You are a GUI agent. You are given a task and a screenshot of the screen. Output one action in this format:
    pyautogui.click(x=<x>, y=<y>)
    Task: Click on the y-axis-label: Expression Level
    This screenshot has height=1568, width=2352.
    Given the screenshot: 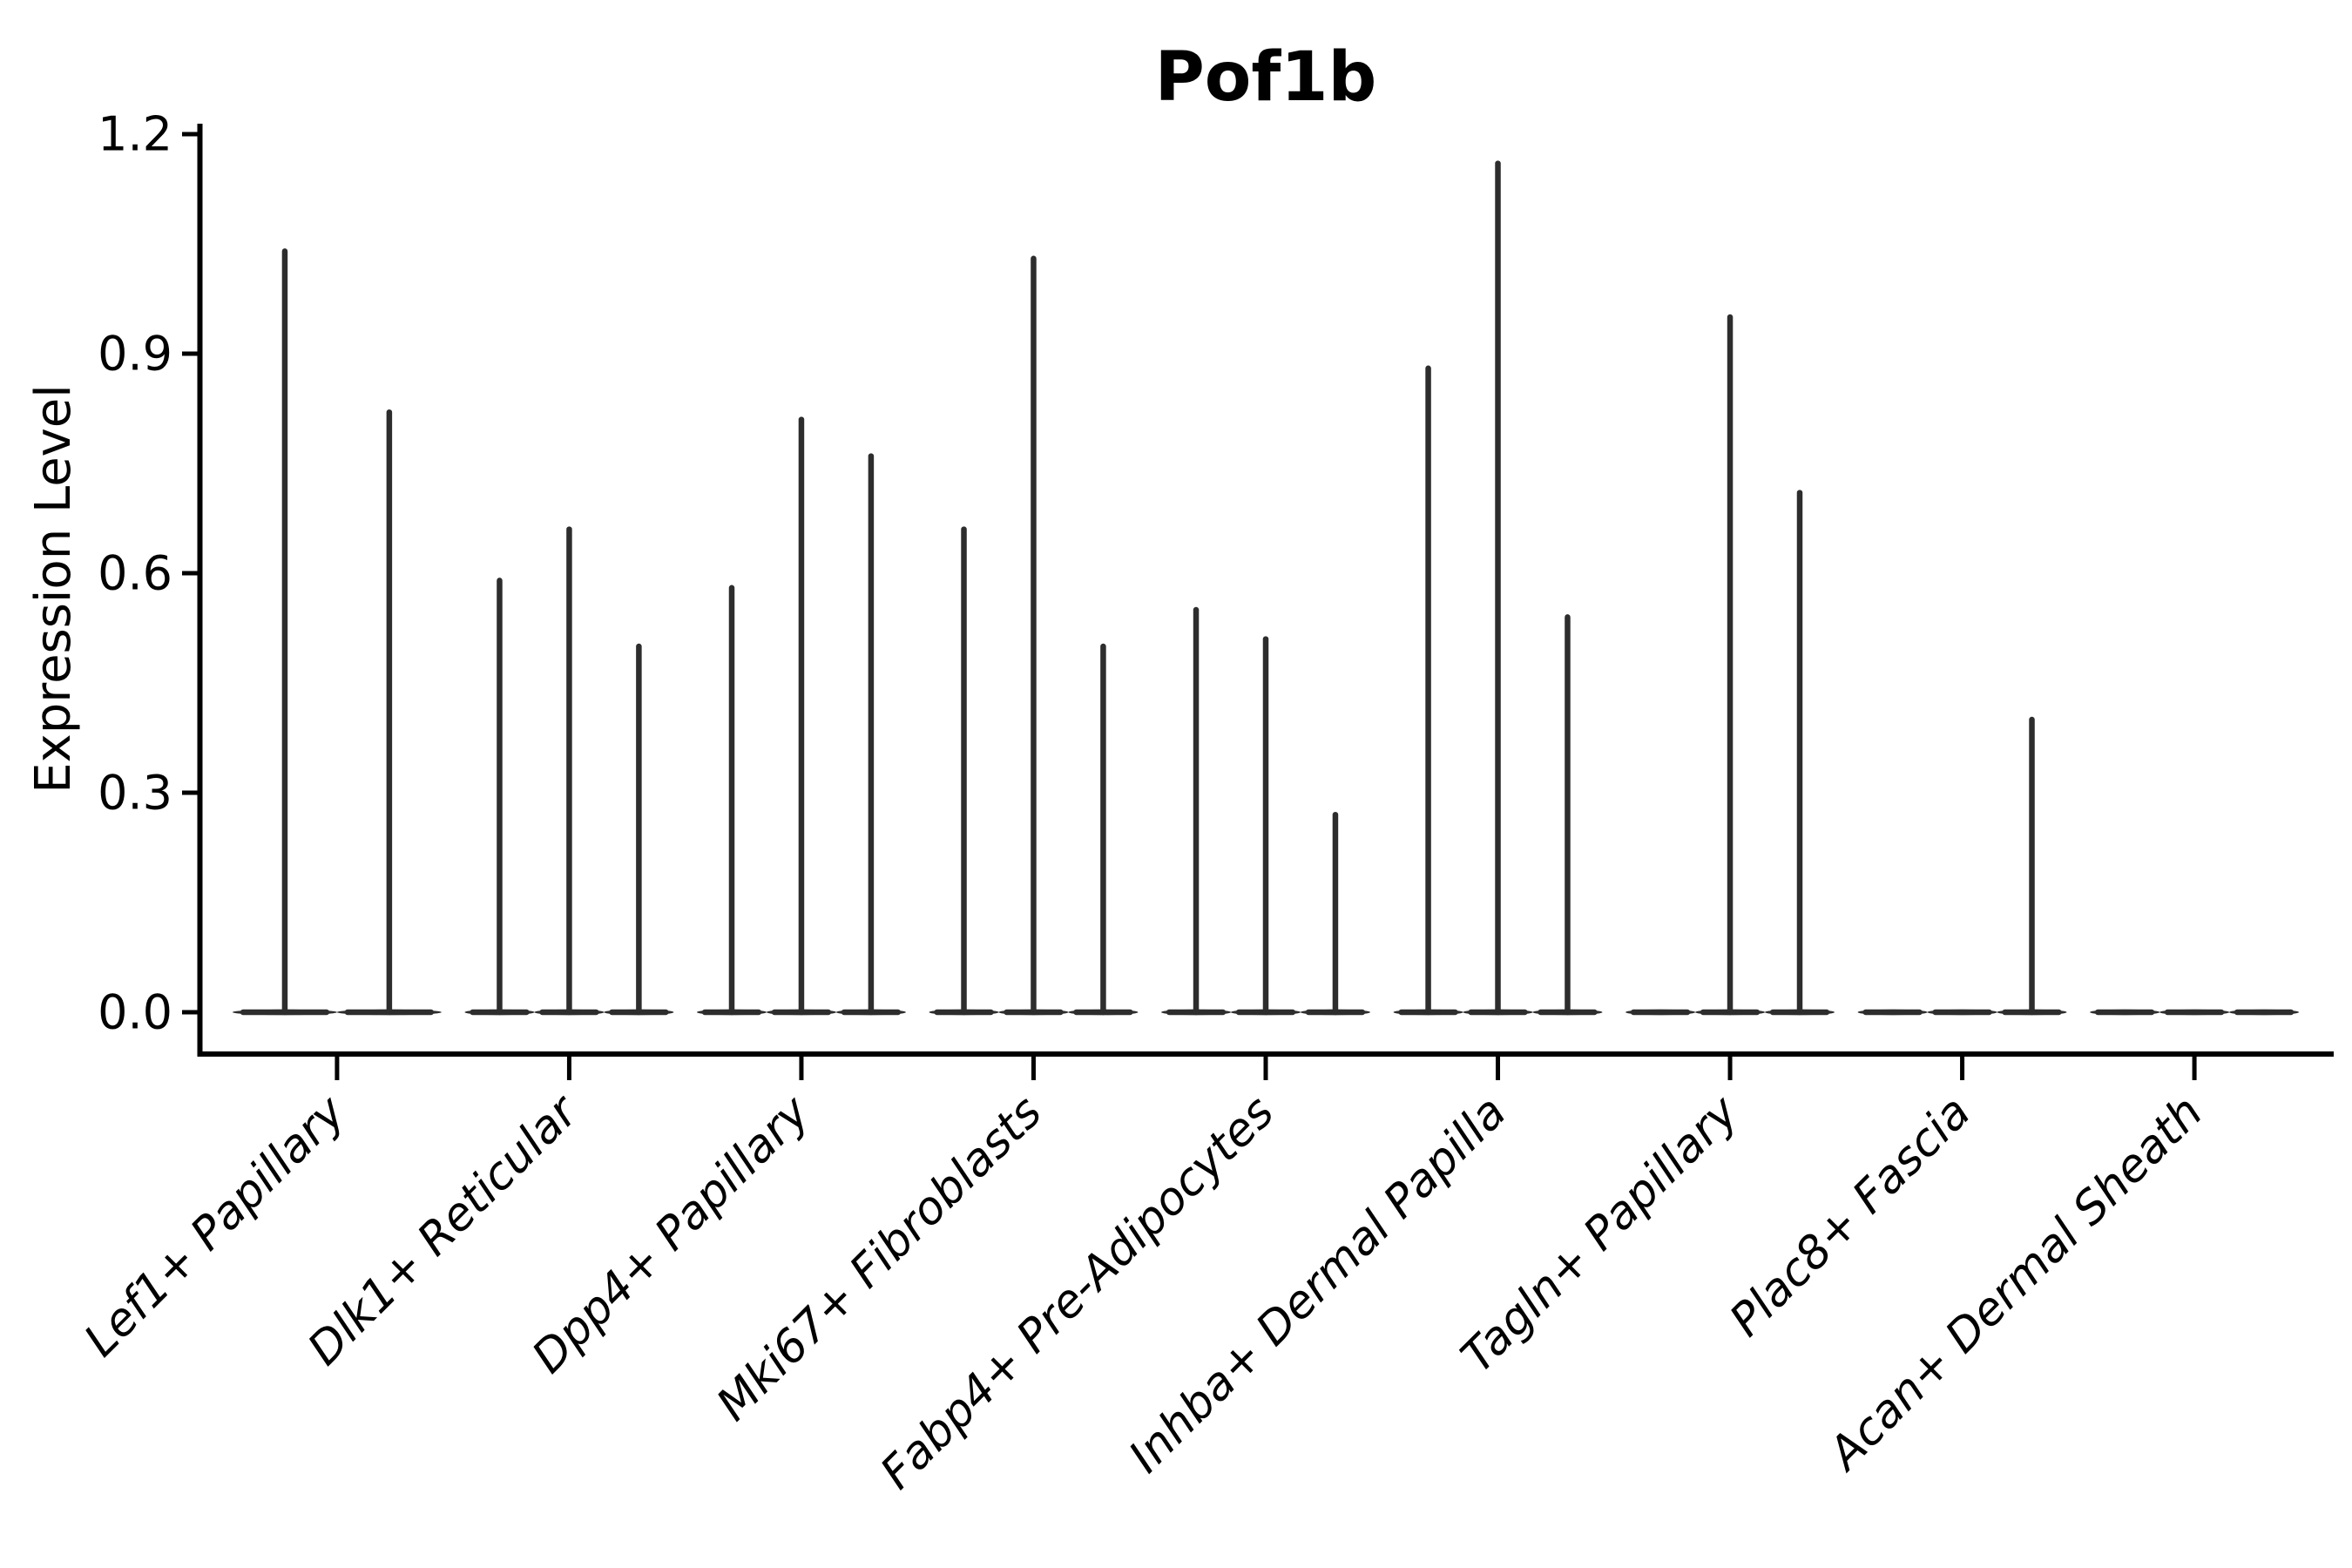 What is the action you would take?
    pyautogui.click(x=53, y=589)
    